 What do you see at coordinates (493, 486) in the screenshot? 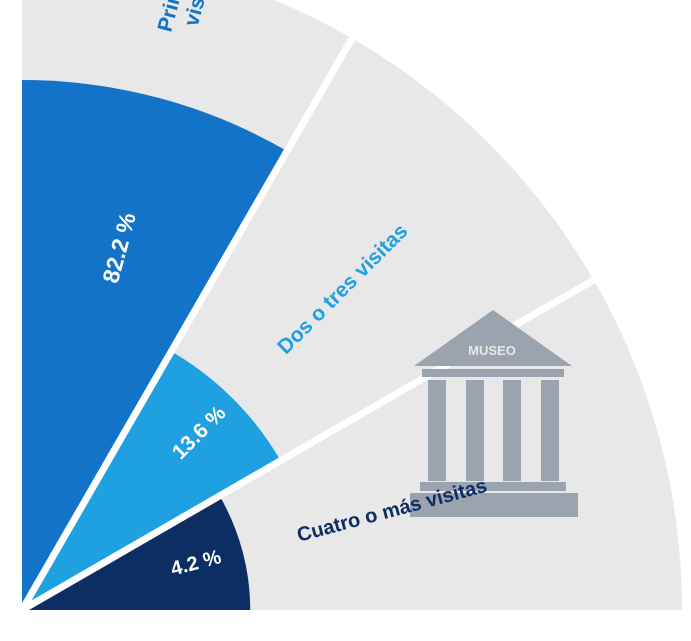
I see `museum-base-upper` at bounding box center [493, 486].